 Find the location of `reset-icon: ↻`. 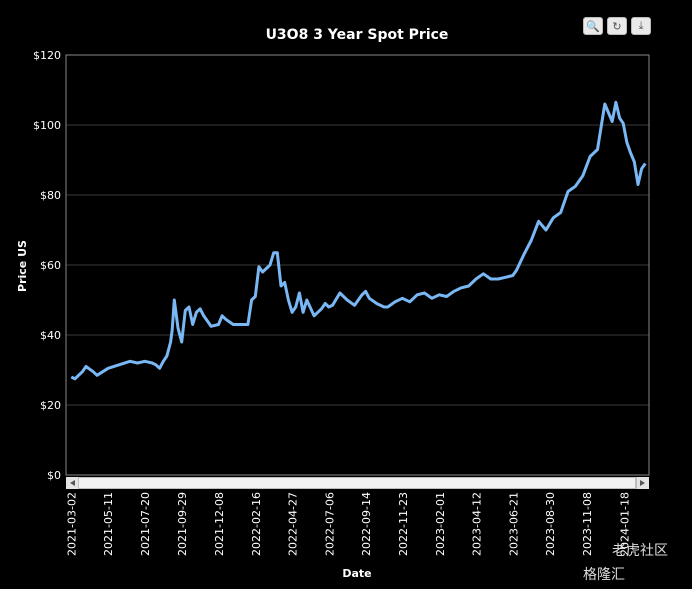

reset-icon: ↻ is located at coordinates (617, 26).